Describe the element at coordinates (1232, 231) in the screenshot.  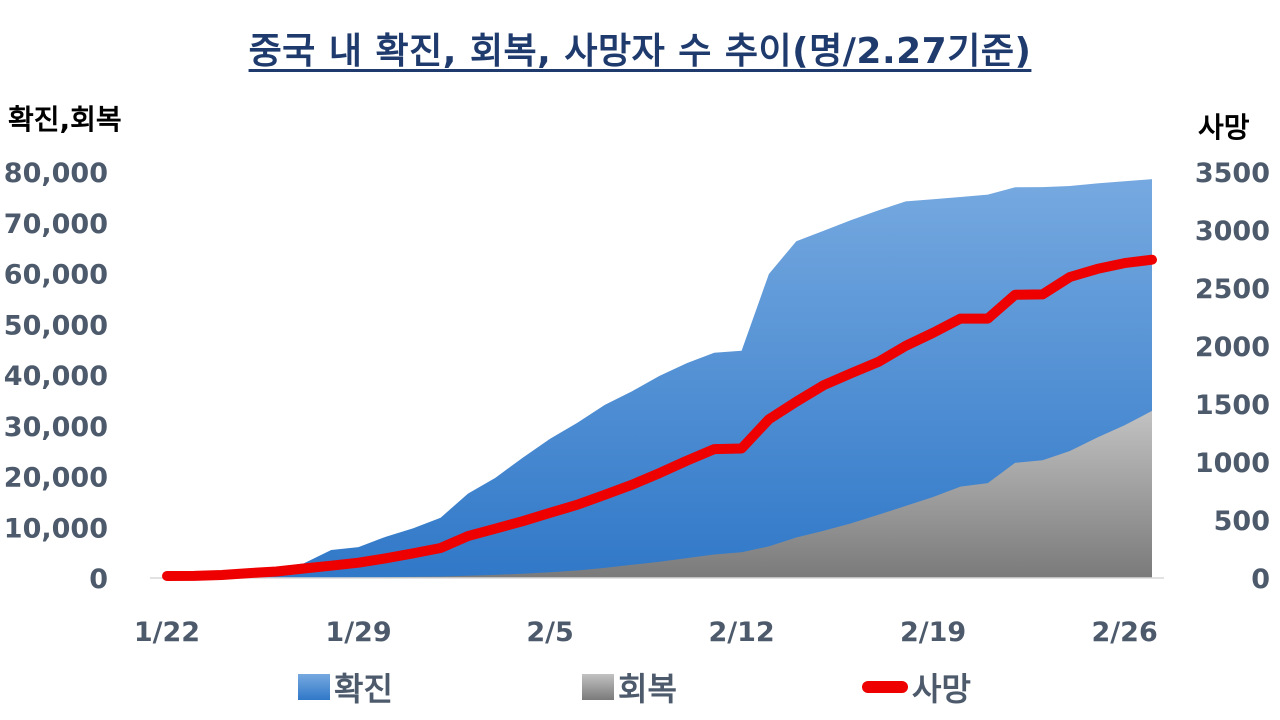
I see `right-axis-tick-label: 3000` at that location.